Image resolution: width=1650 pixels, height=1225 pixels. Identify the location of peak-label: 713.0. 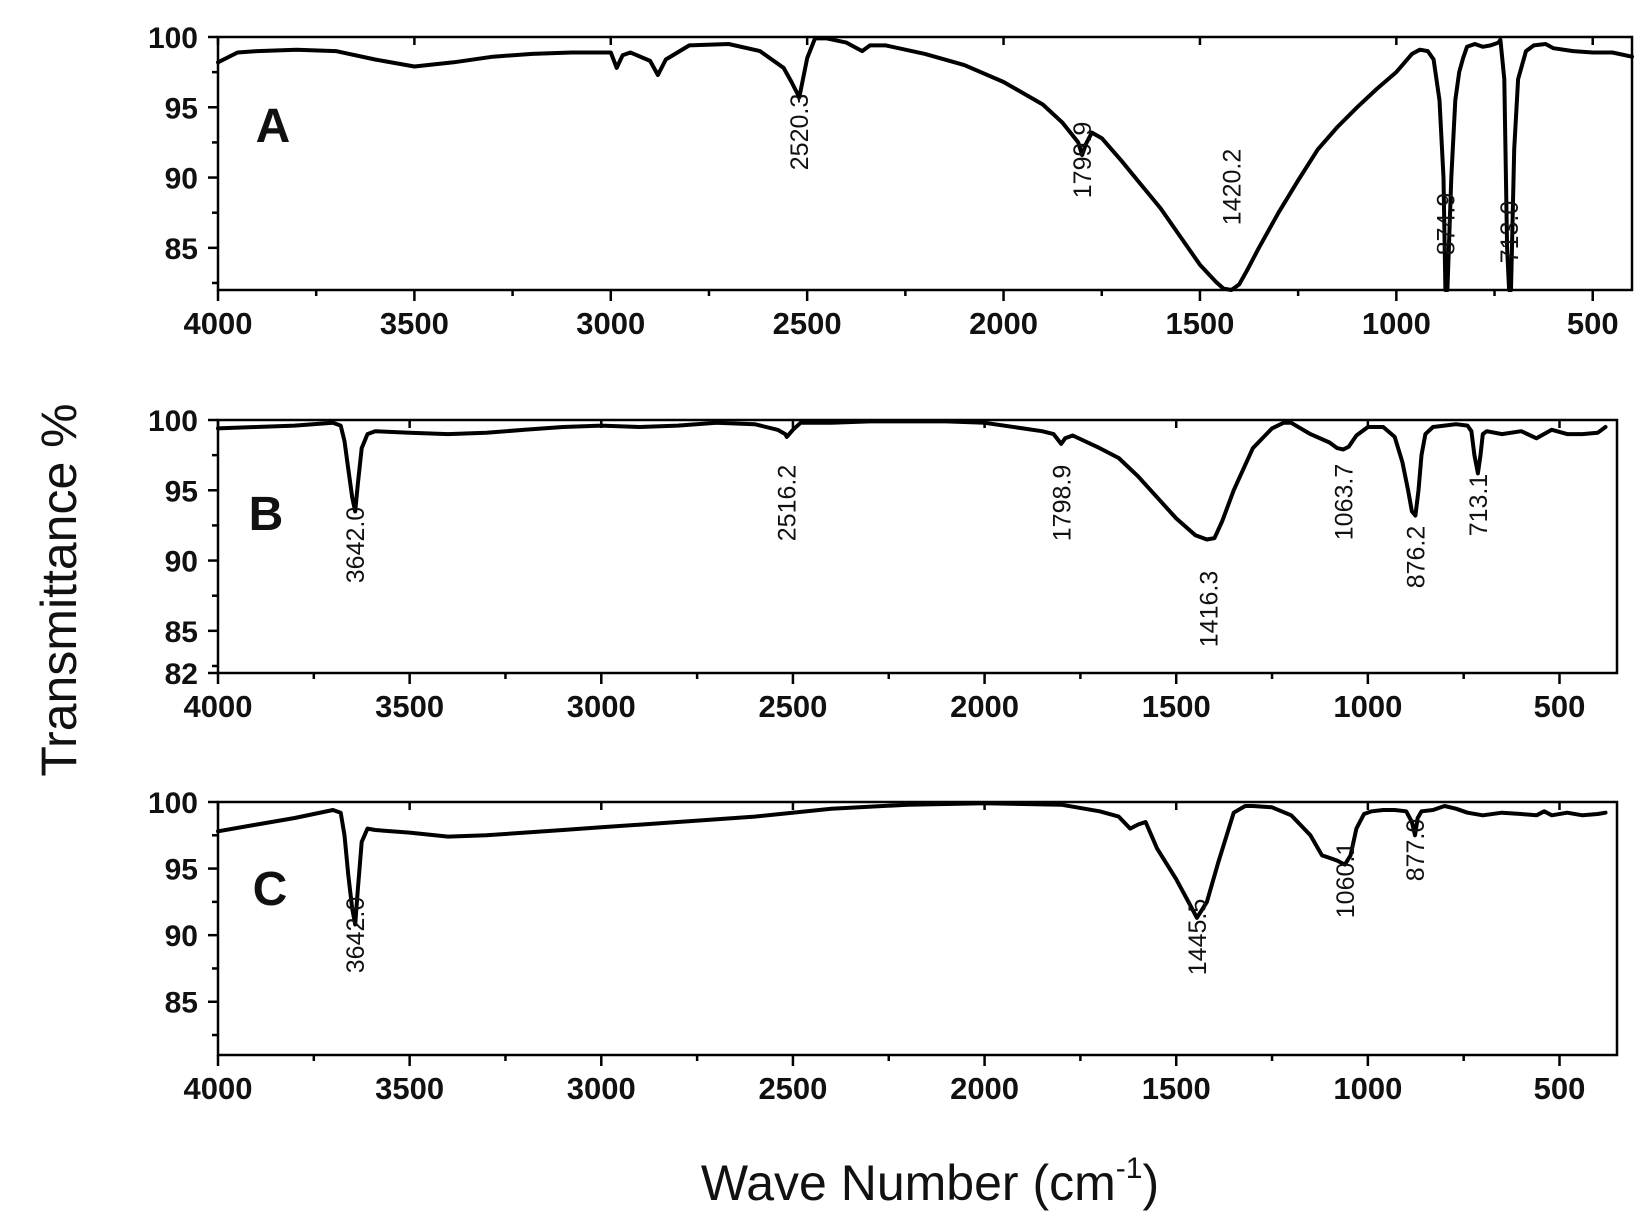
(1510, 232).